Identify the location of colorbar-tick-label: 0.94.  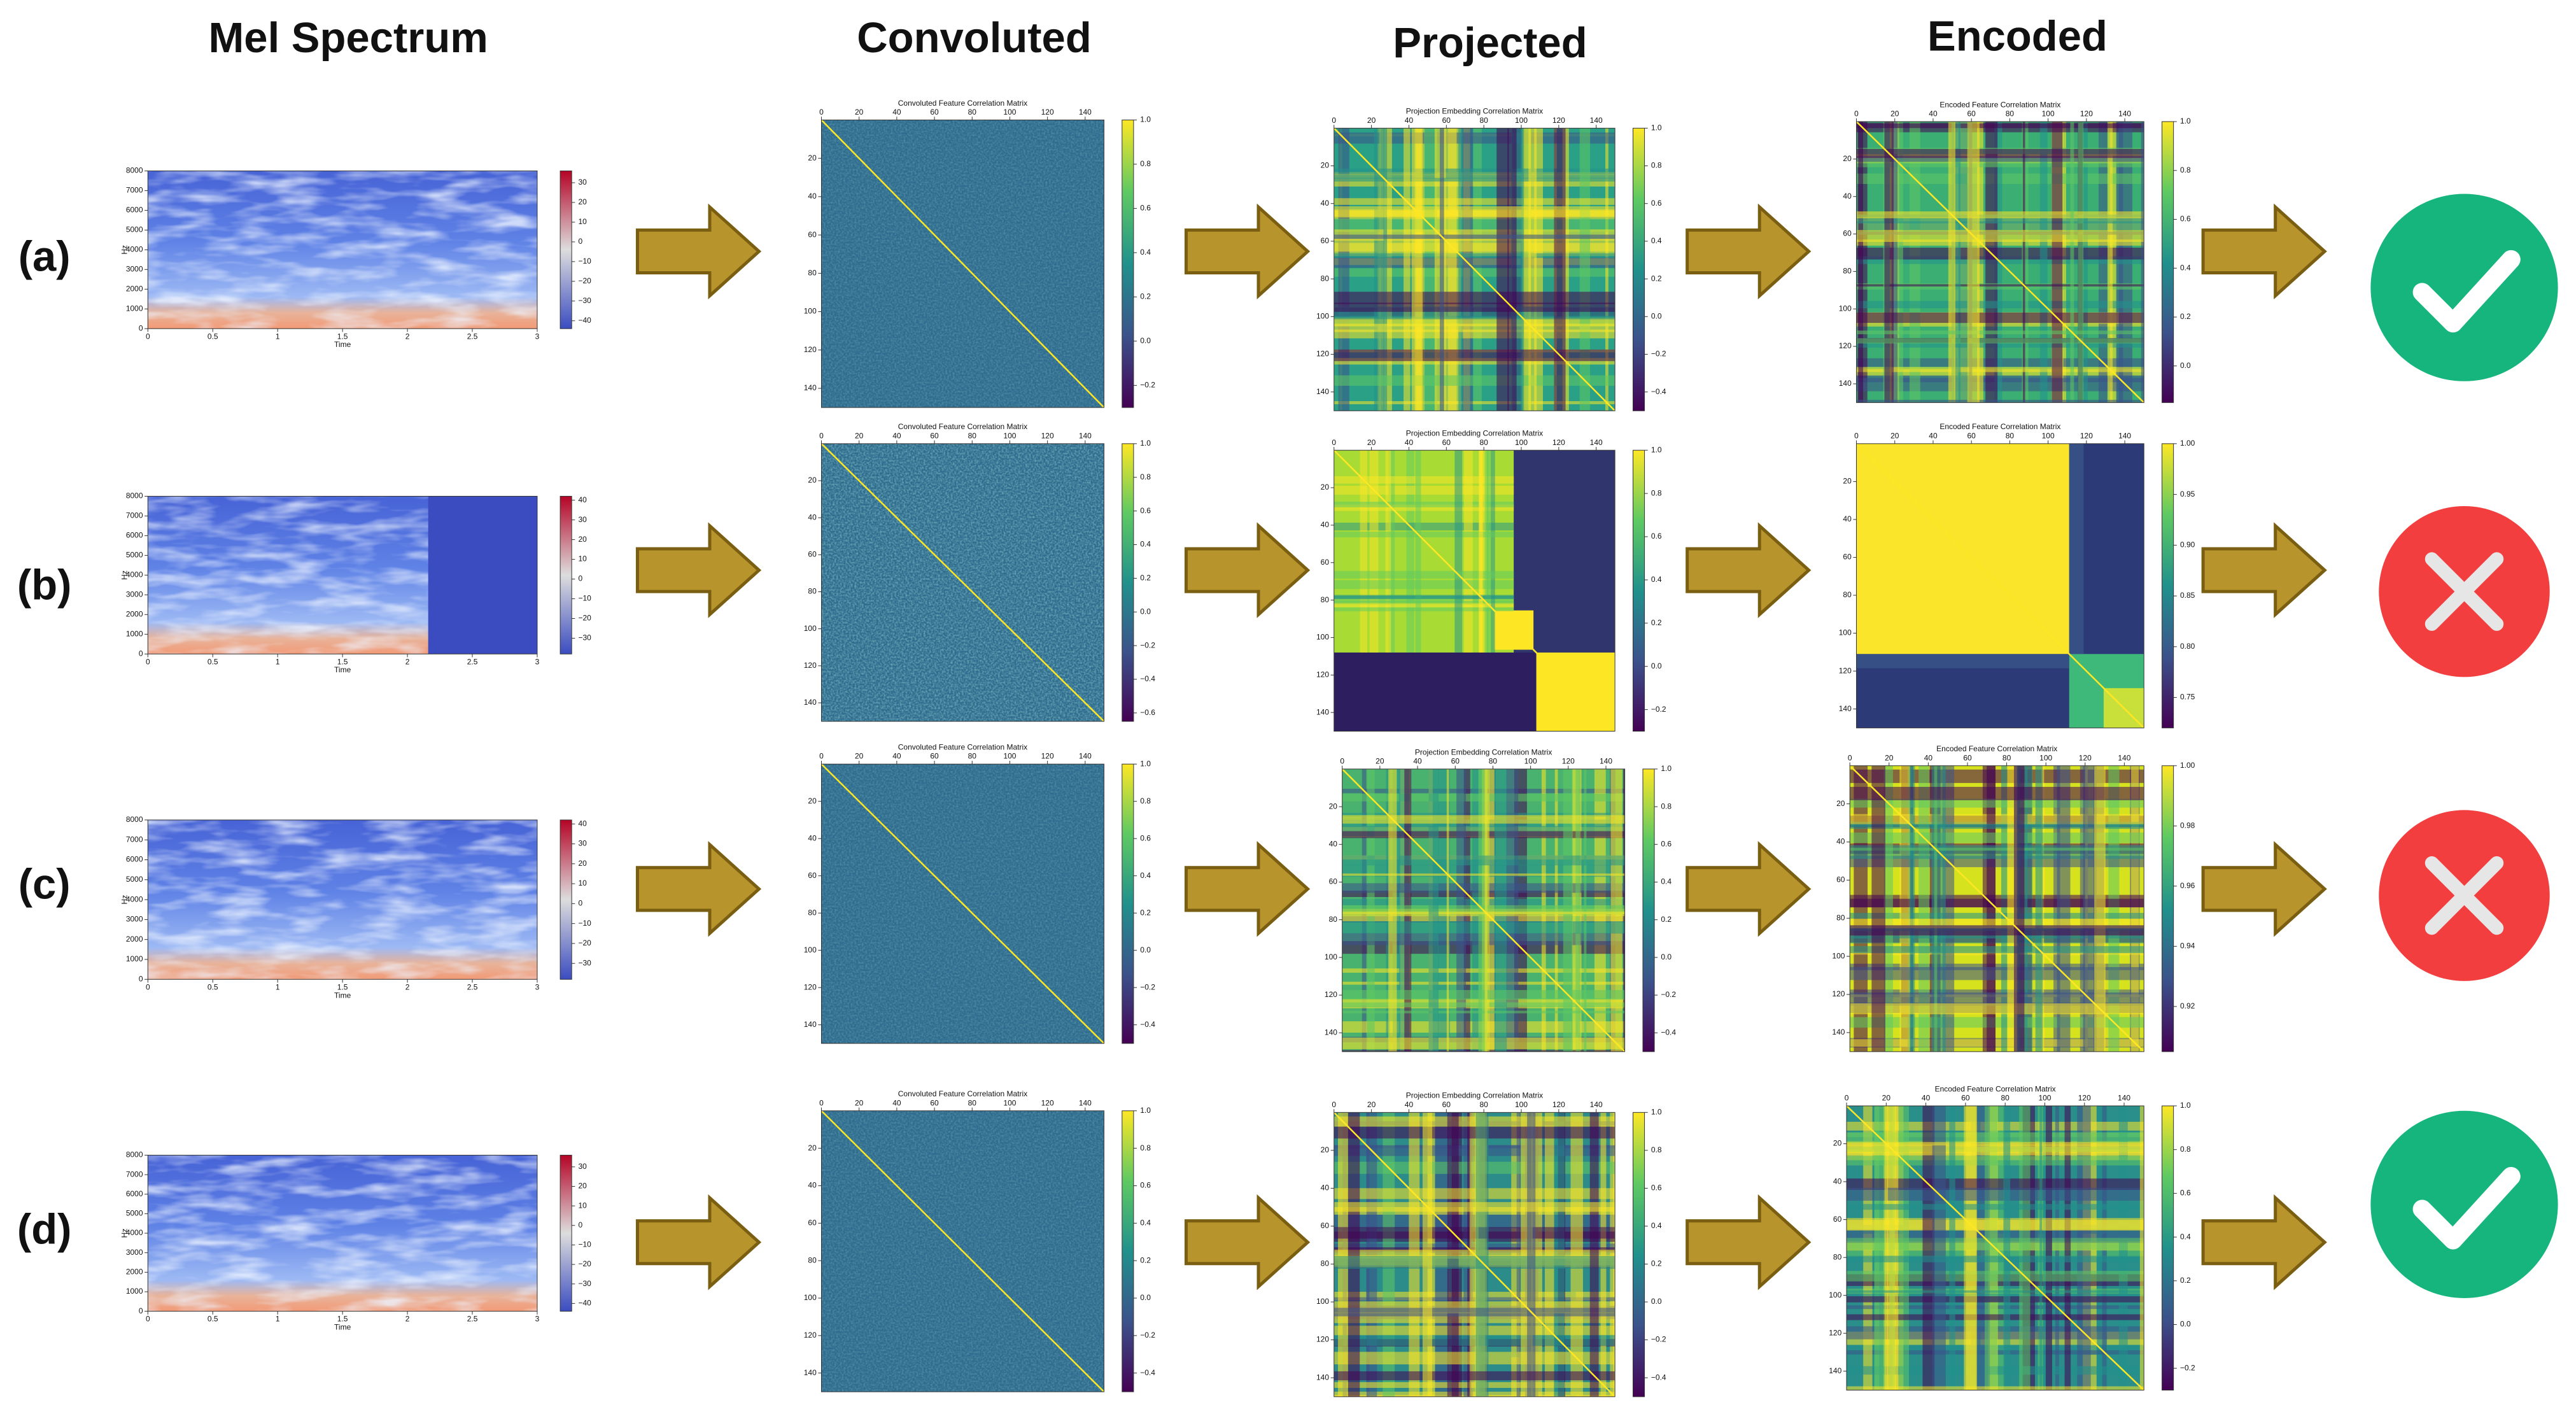
(2188, 946).